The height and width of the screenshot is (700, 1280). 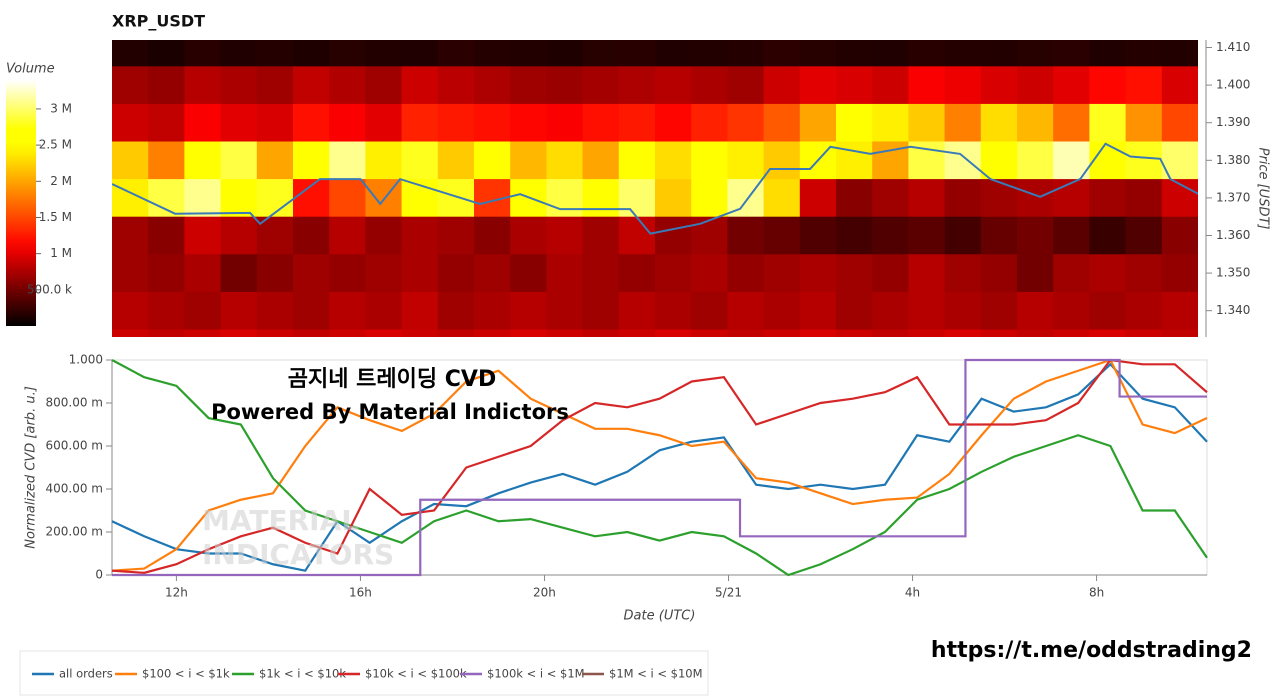 What do you see at coordinates (86, 674) in the screenshot?
I see `legend-label: all orders` at bounding box center [86, 674].